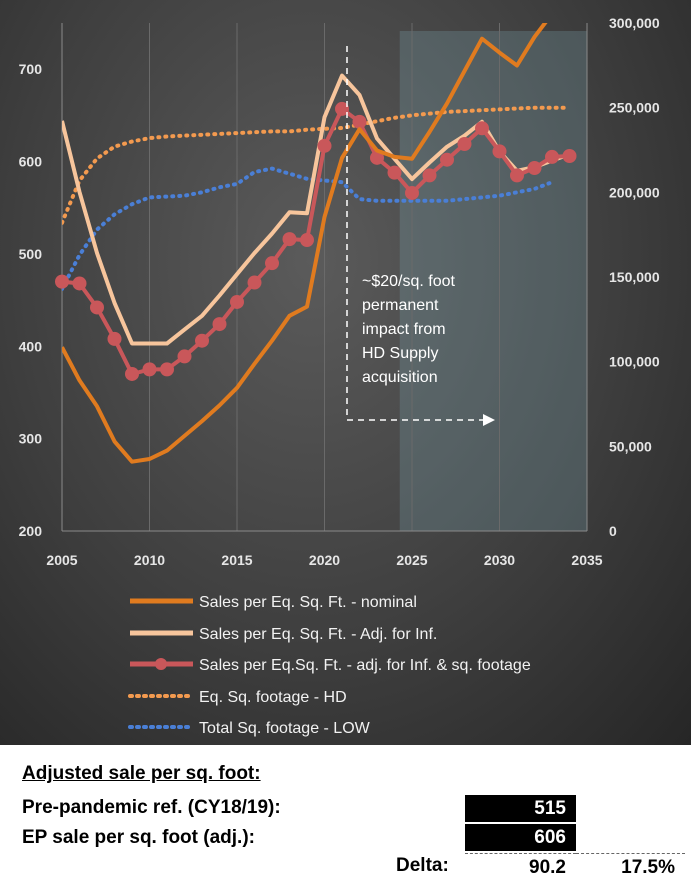 This screenshot has height=885, width=691. I want to click on pre-pandemic-label: Pre-pandemic ref. (CY18/19):, so click(151, 807).